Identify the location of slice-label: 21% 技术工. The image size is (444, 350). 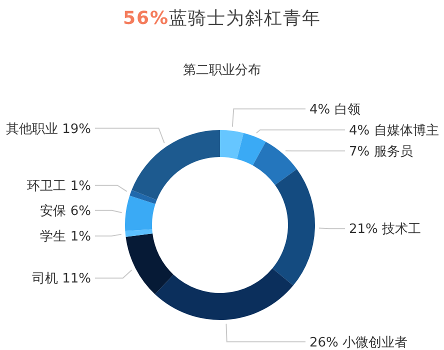
(385, 230).